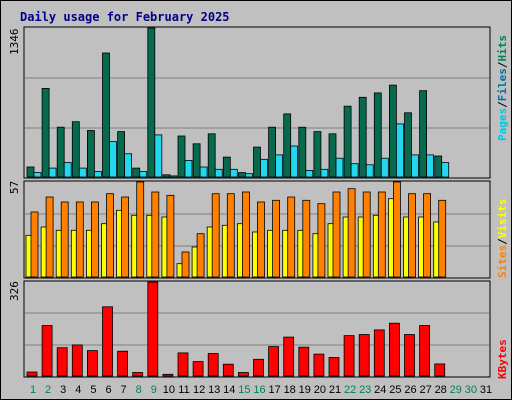 The width and height of the screenshot is (512, 401). I want to click on panel3-legend: KBytes, so click(502, 359).